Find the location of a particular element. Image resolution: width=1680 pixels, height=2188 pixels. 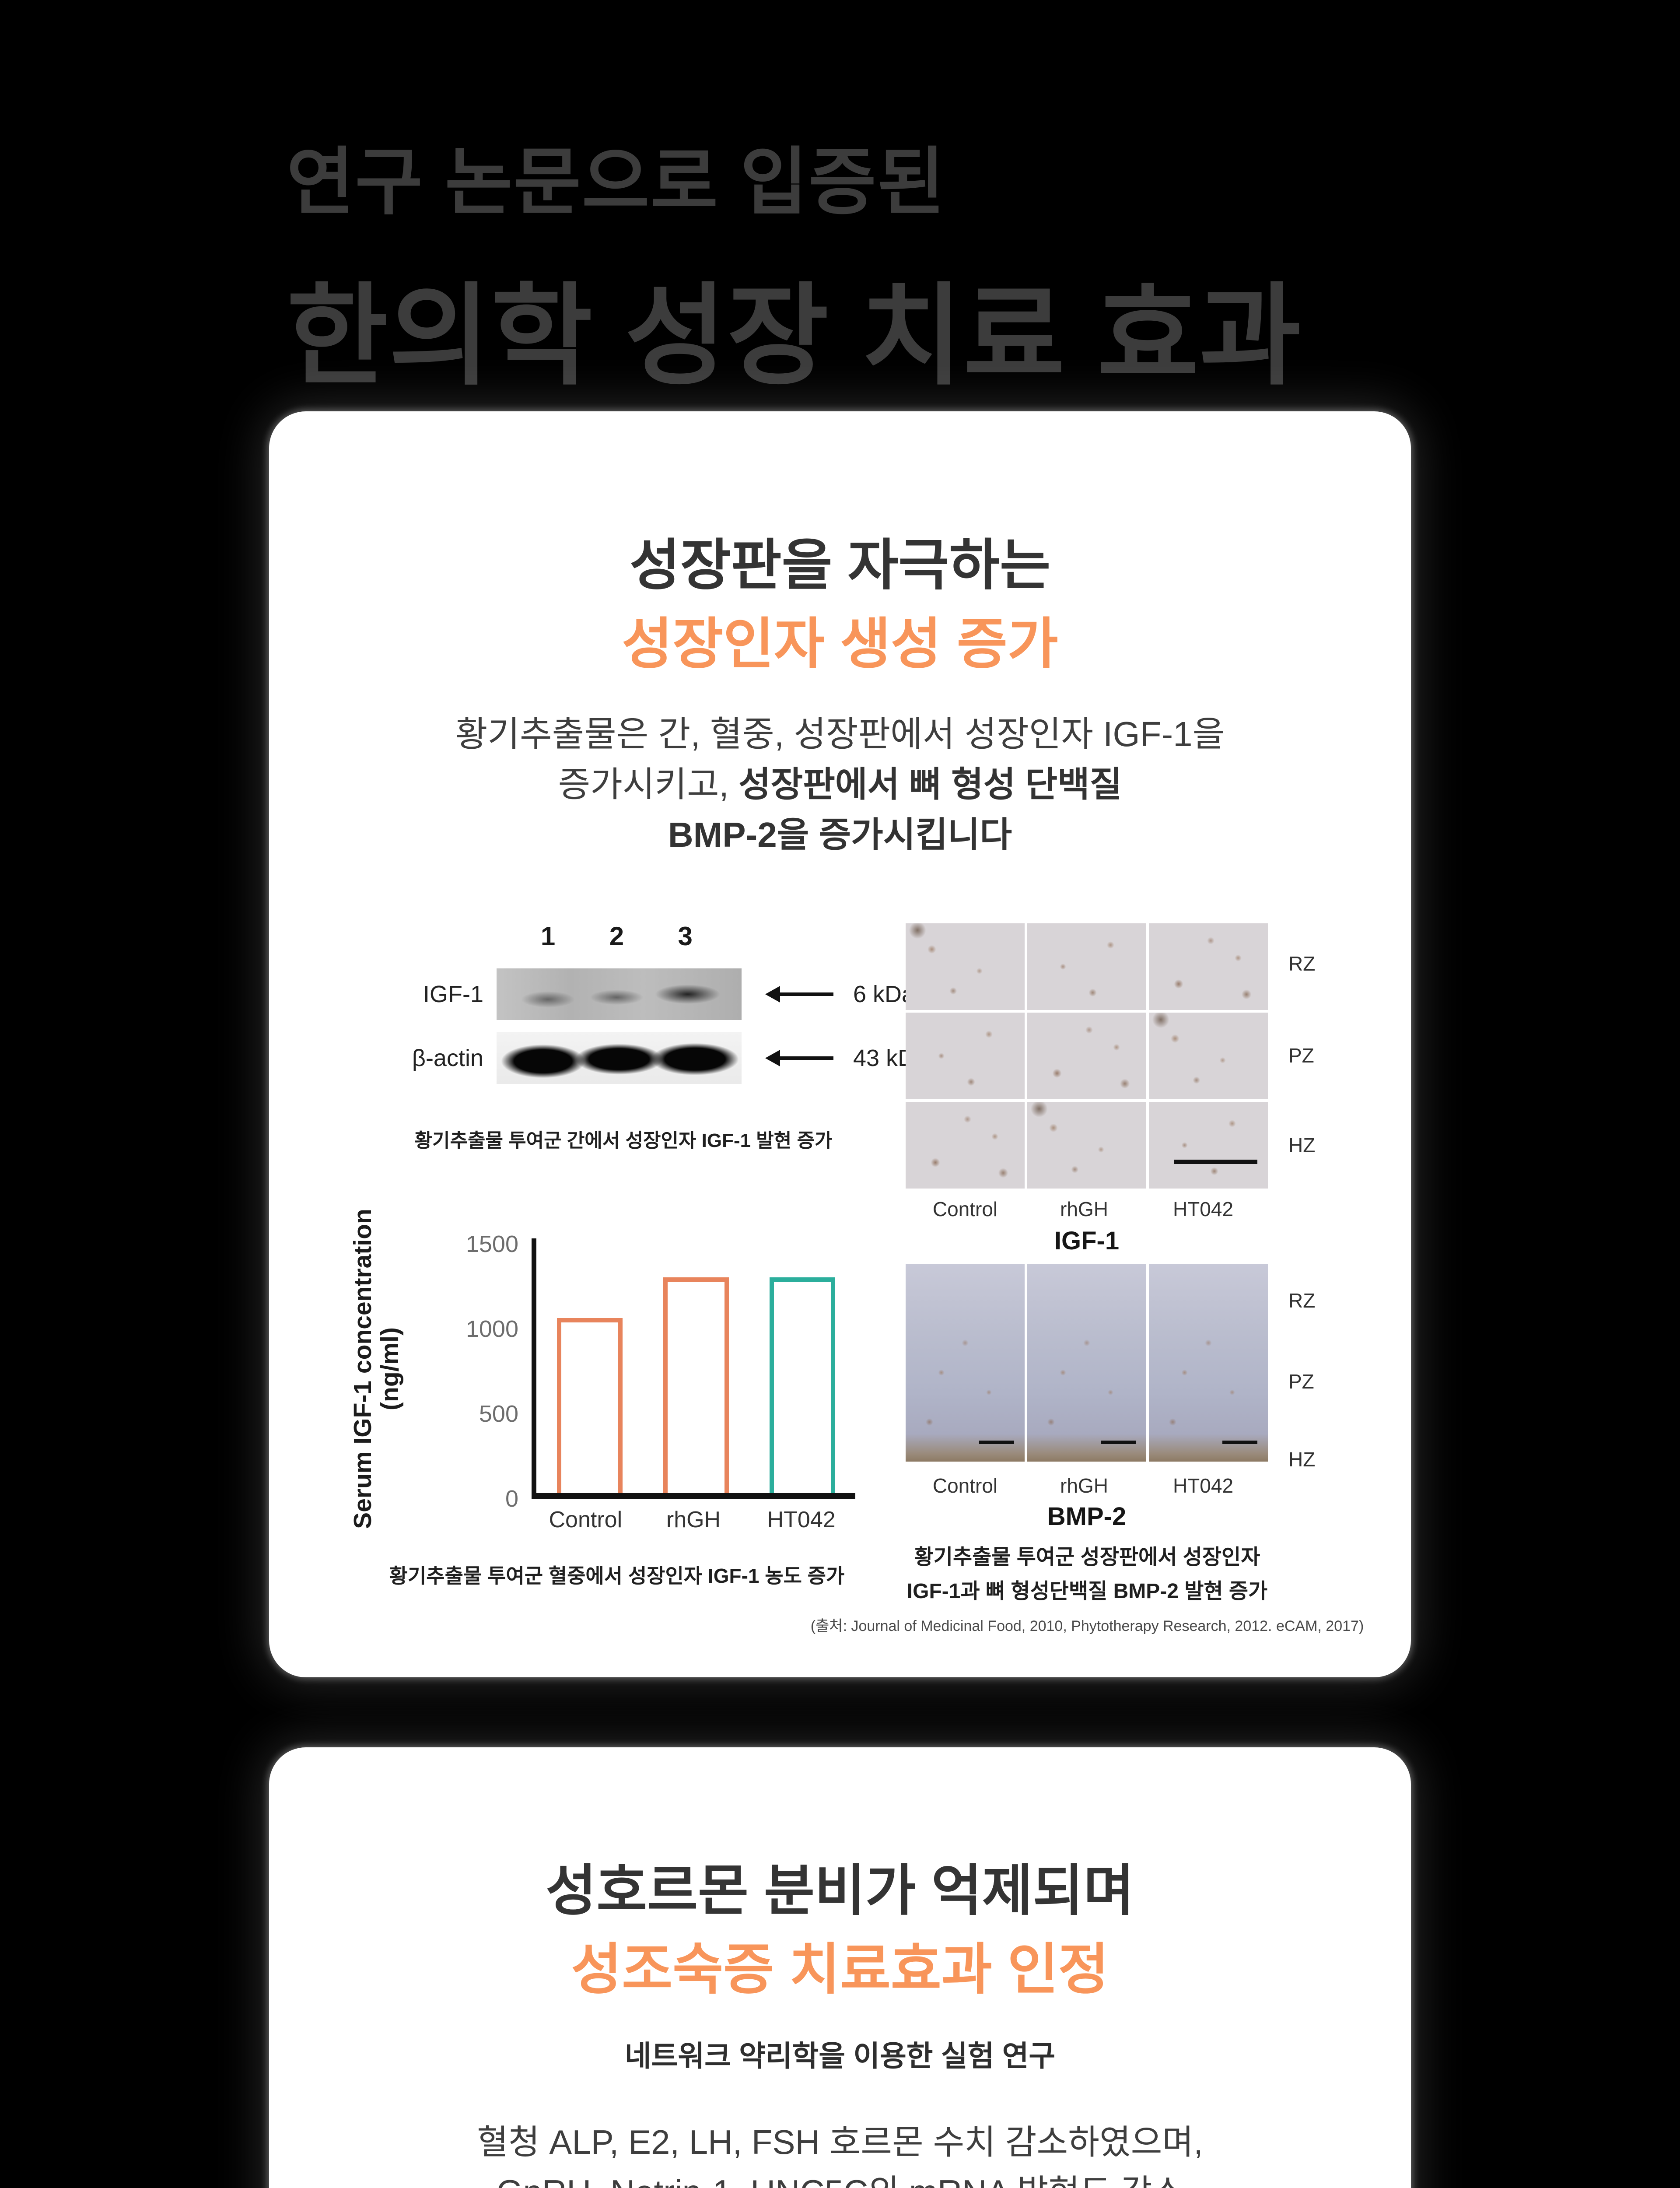

y-axis-label-text: Serum IGF-1 concentration (ng/ml) is located at coordinates (376, 1368).